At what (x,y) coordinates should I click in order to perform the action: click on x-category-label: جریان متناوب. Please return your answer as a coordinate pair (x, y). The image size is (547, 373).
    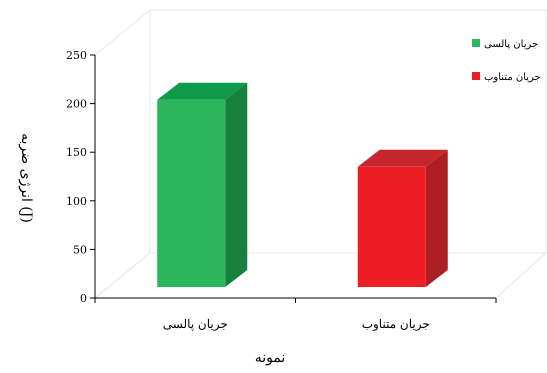
    Looking at the image, I should click on (396, 324).